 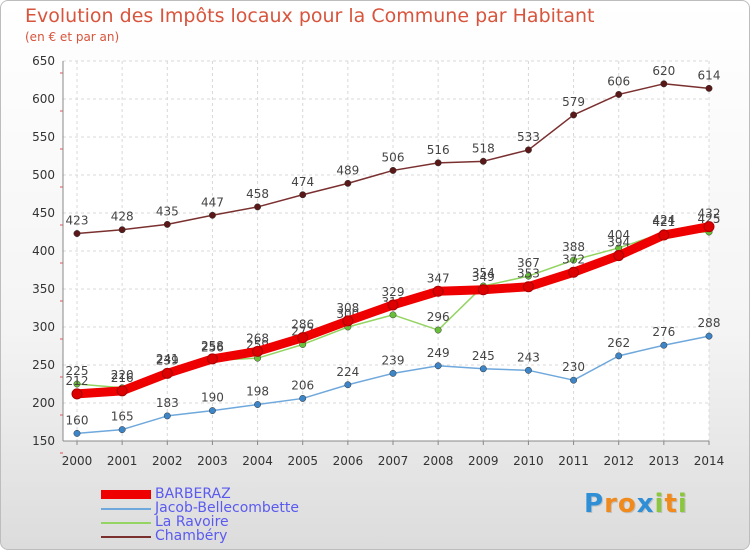 What do you see at coordinates (212, 202) in the screenshot?
I see `data-label-chamb-ry: 447` at bounding box center [212, 202].